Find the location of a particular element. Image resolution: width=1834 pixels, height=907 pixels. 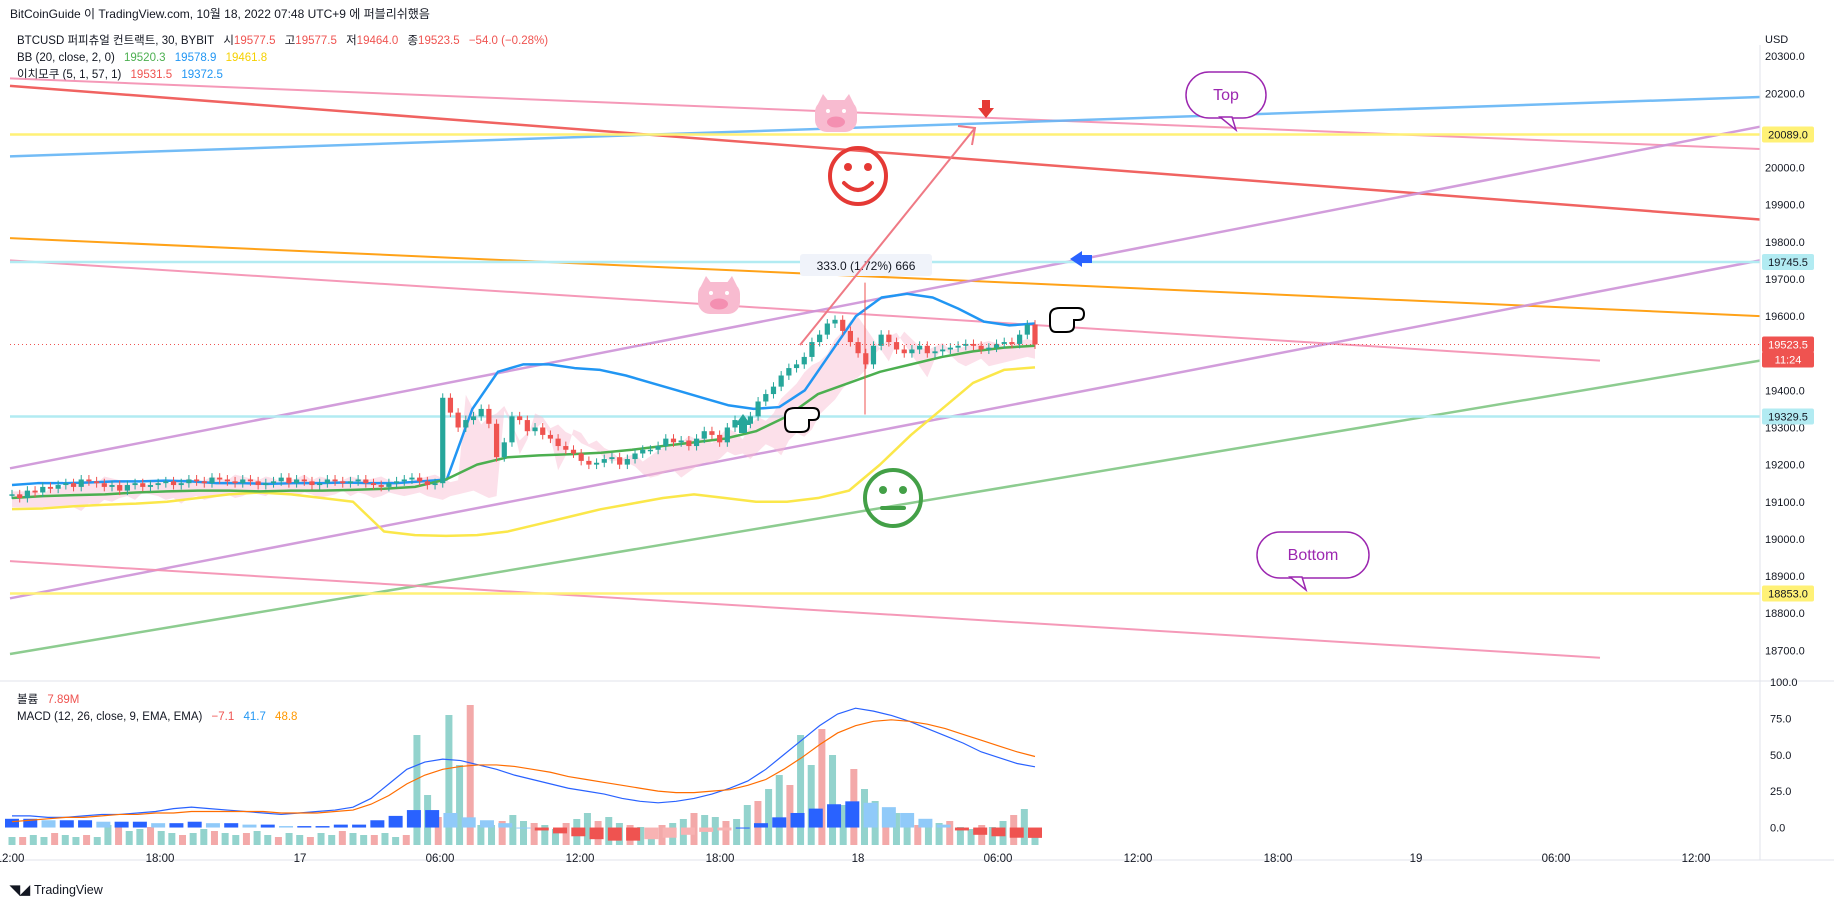

ichimoku-cloud is located at coordinates (523, 414).